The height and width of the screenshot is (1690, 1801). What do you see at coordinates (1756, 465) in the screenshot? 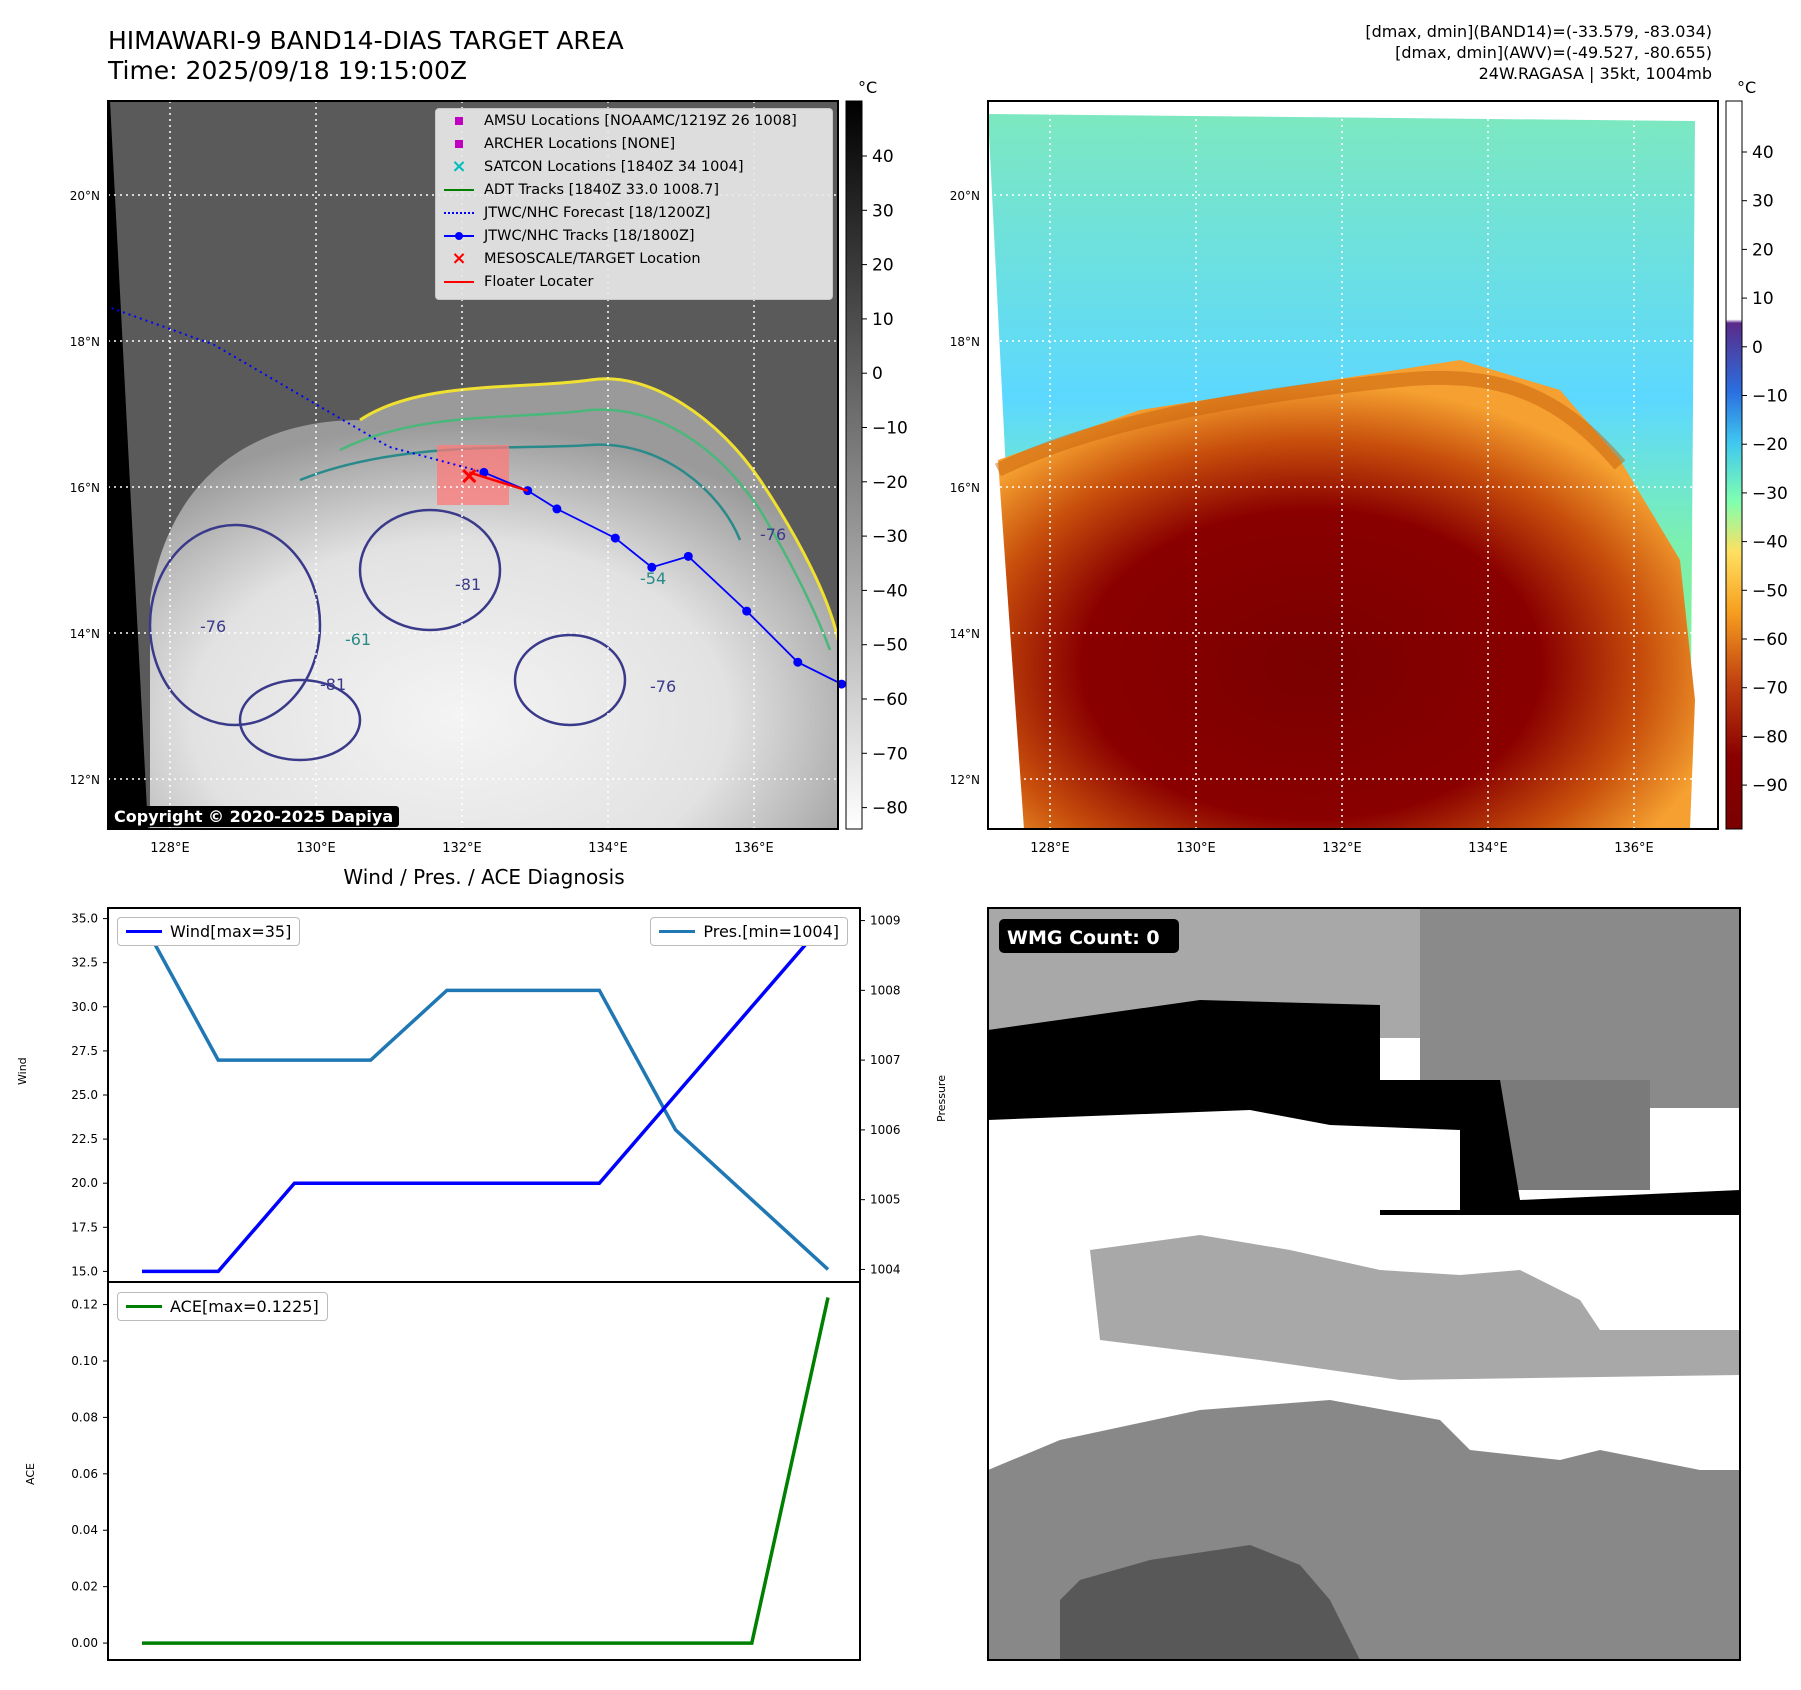
I see `colorbar-right: 40 30 20 10 0 −10 −20 −30 −40 −50 −60 −70 −80 −90` at bounding box center [1756, 465].